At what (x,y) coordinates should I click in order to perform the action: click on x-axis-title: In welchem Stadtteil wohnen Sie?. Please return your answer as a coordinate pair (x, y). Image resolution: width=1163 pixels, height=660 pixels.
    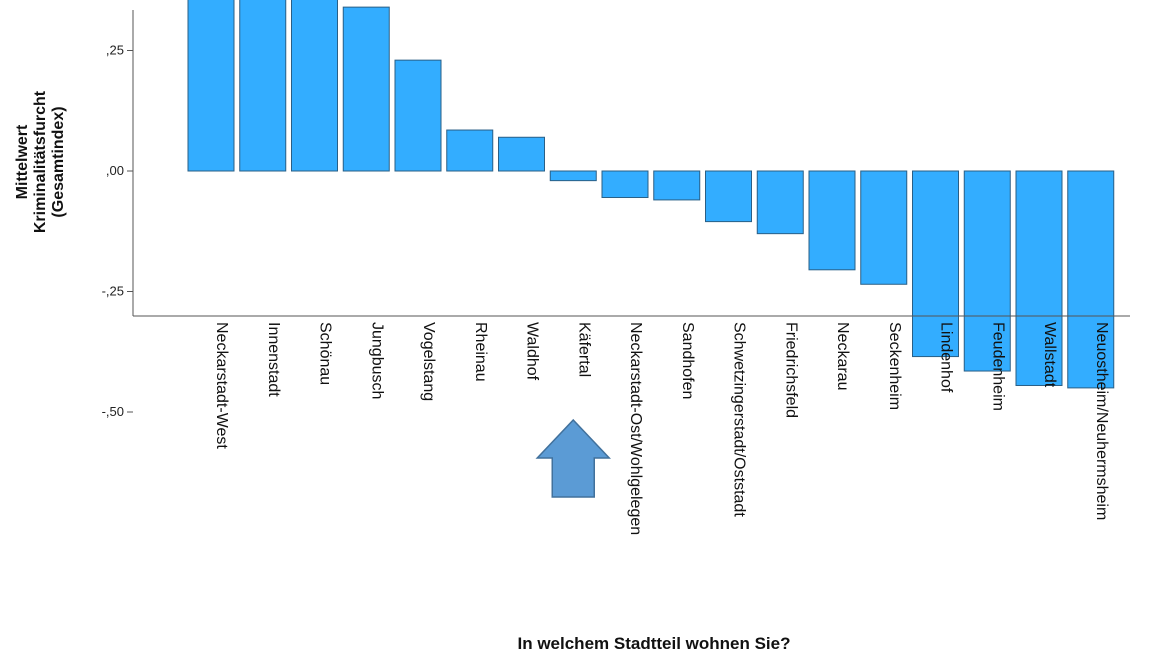
    Looking at the image, I should click on (654, 643).